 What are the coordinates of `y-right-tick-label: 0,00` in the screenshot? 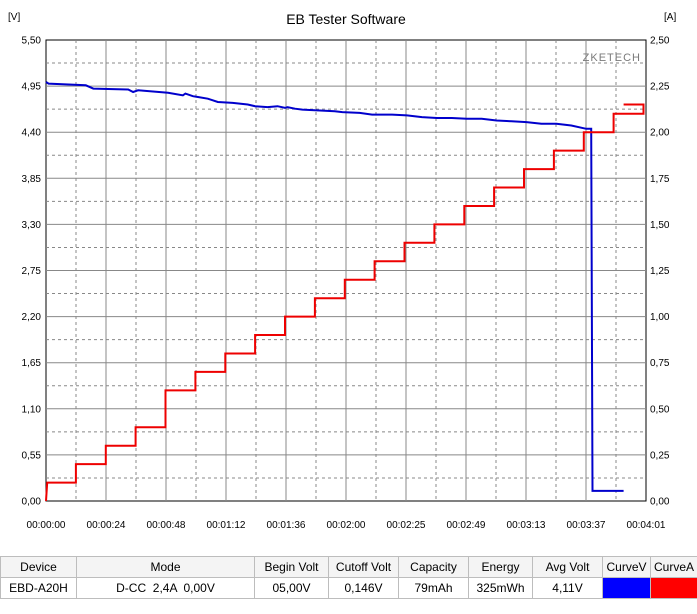 It's located at (660, 502).